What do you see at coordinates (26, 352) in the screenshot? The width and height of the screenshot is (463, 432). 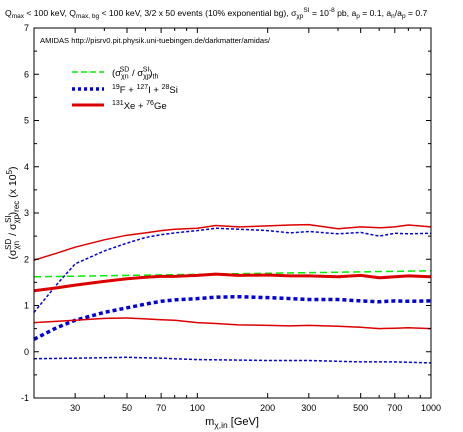 I see `y-tick-label: 0` at bounding box center [26, 352].